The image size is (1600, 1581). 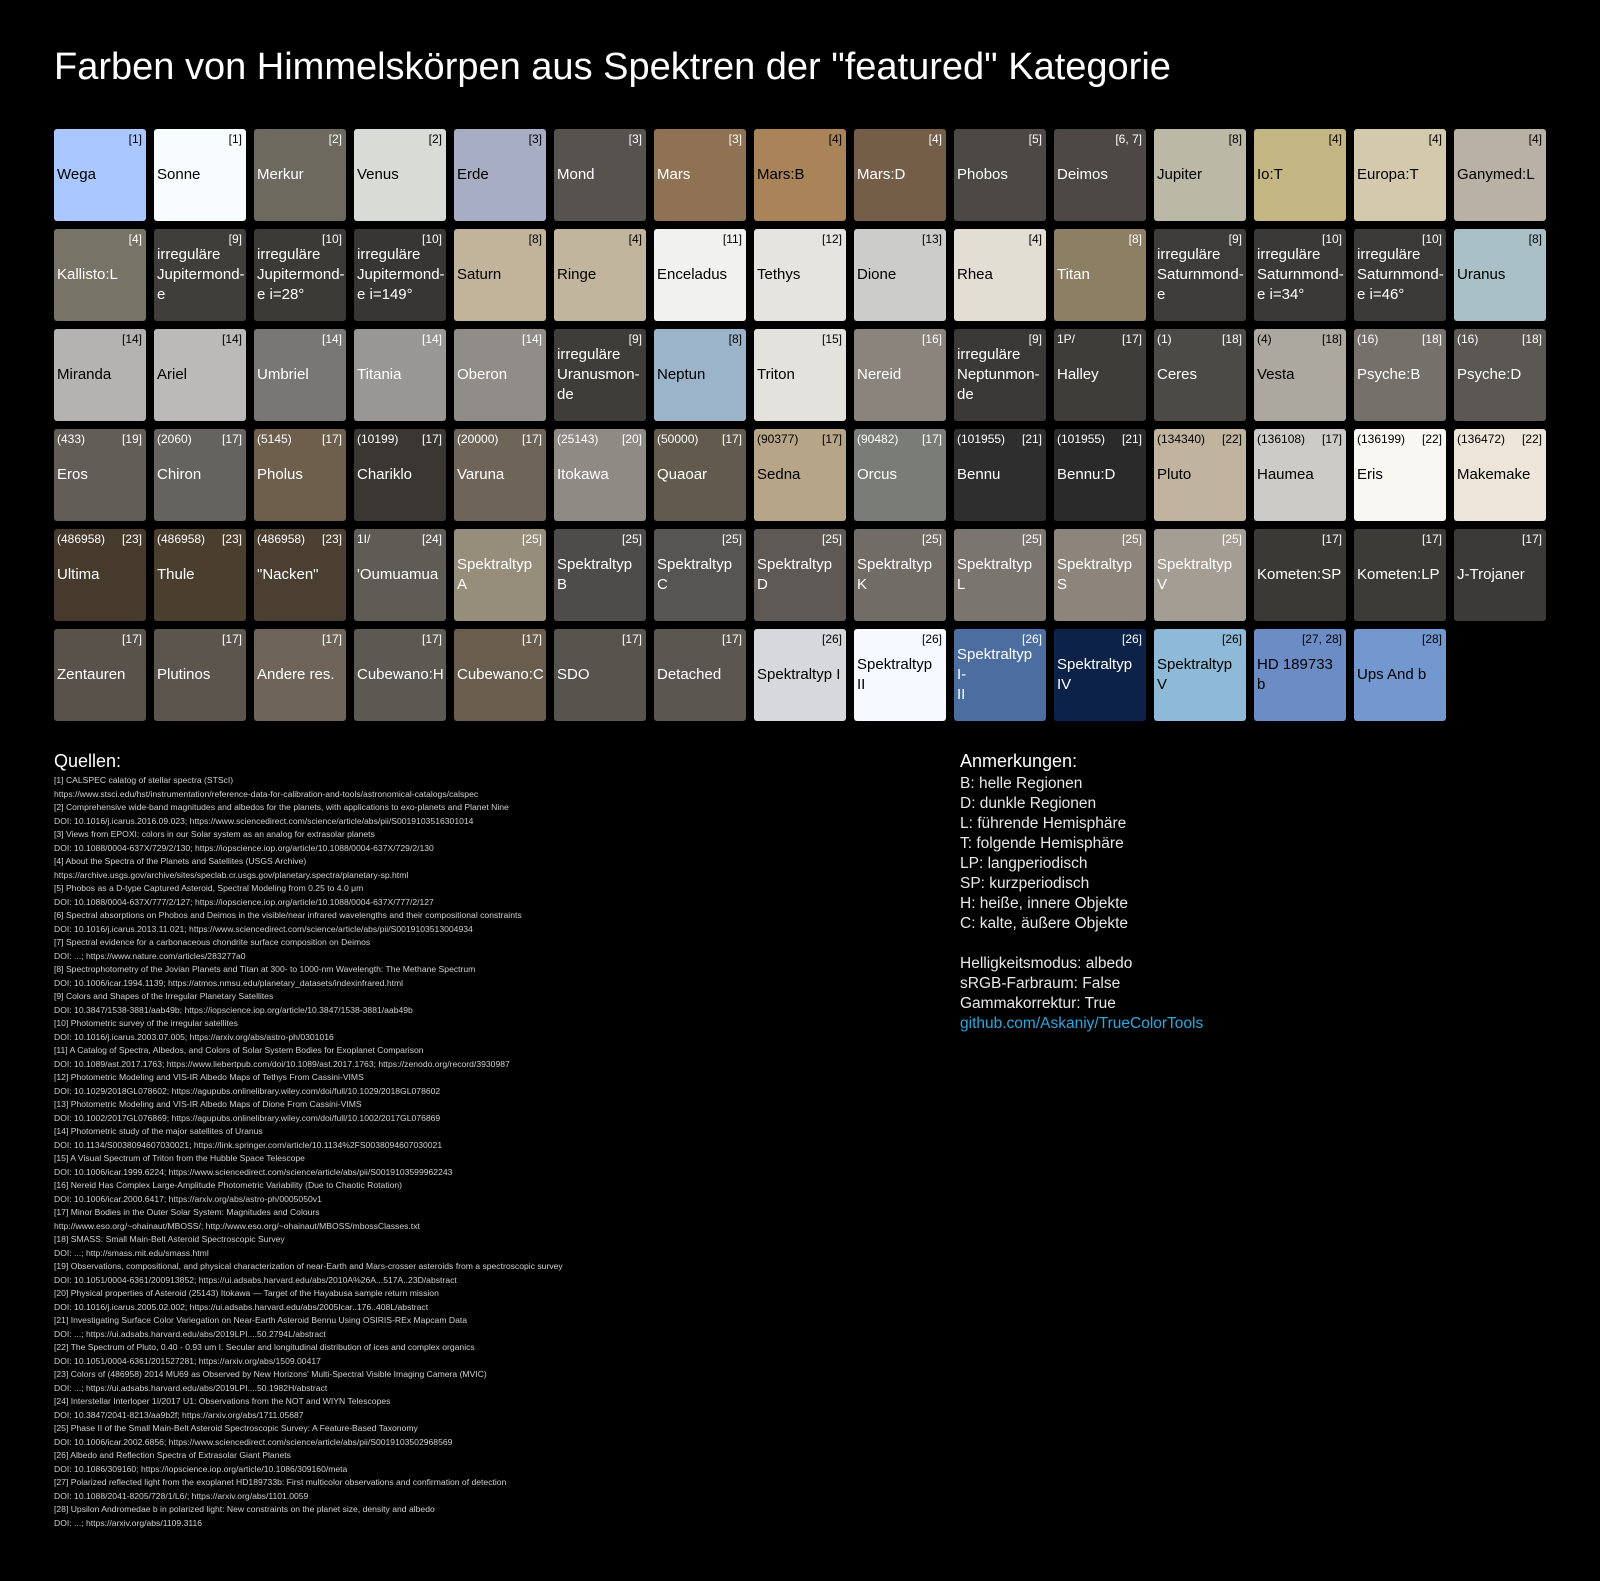 I want to click on tile-name: Titan, so click(x=1073, y=274).